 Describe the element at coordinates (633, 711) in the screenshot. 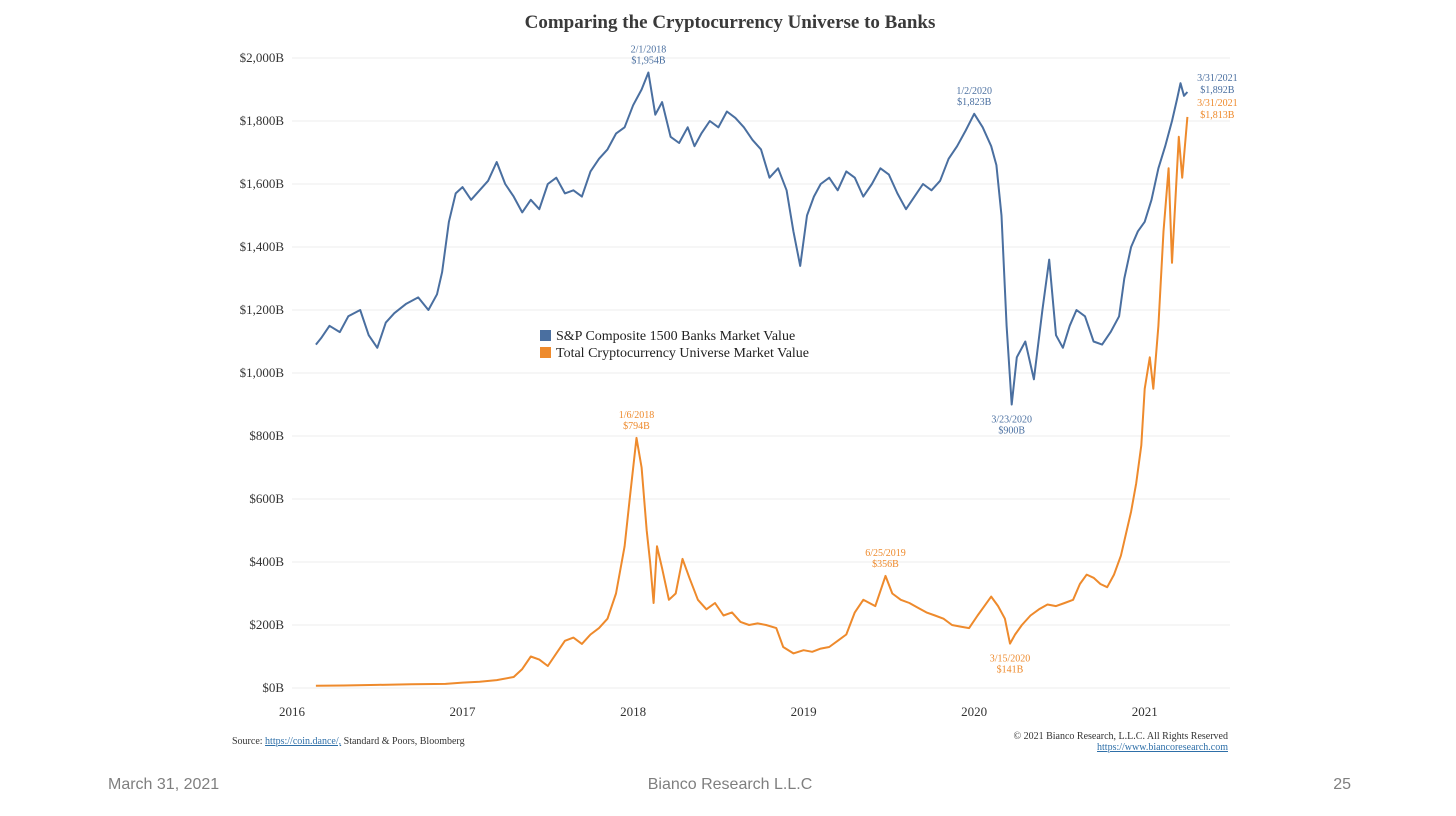

I see `x-tick-label: 2018` at that location.